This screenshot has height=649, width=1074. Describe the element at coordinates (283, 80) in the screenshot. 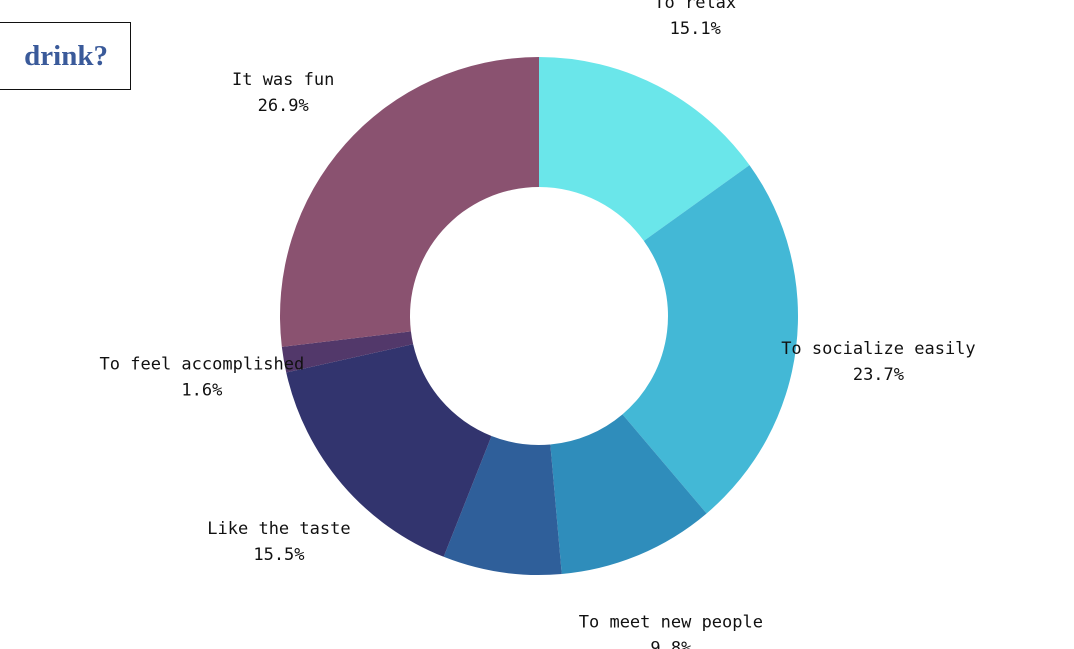

I see `slice-label-name: It was fun` at that location.